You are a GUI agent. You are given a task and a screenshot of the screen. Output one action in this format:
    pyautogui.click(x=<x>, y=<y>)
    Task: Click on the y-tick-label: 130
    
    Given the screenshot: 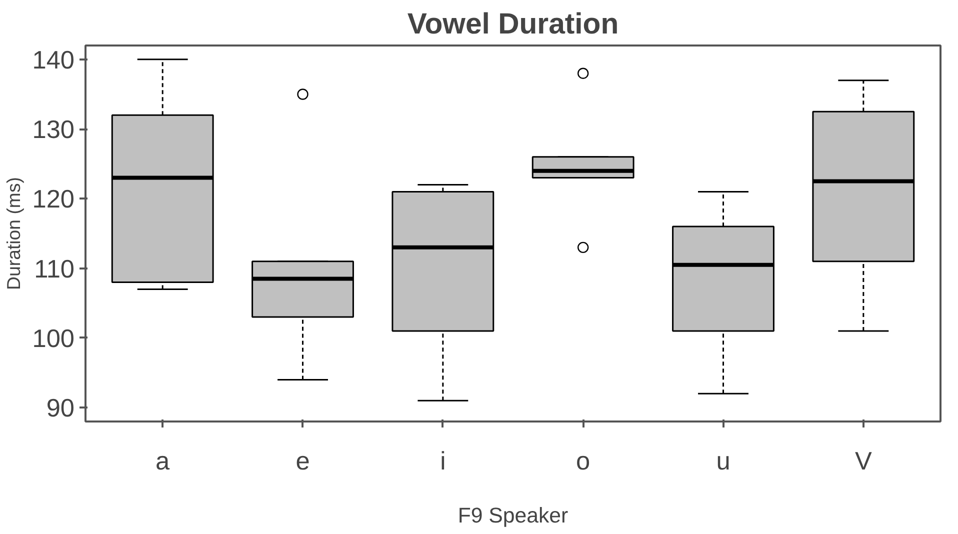 What is the action you would take?
    pyautogui.click(x=53, y=130)
    